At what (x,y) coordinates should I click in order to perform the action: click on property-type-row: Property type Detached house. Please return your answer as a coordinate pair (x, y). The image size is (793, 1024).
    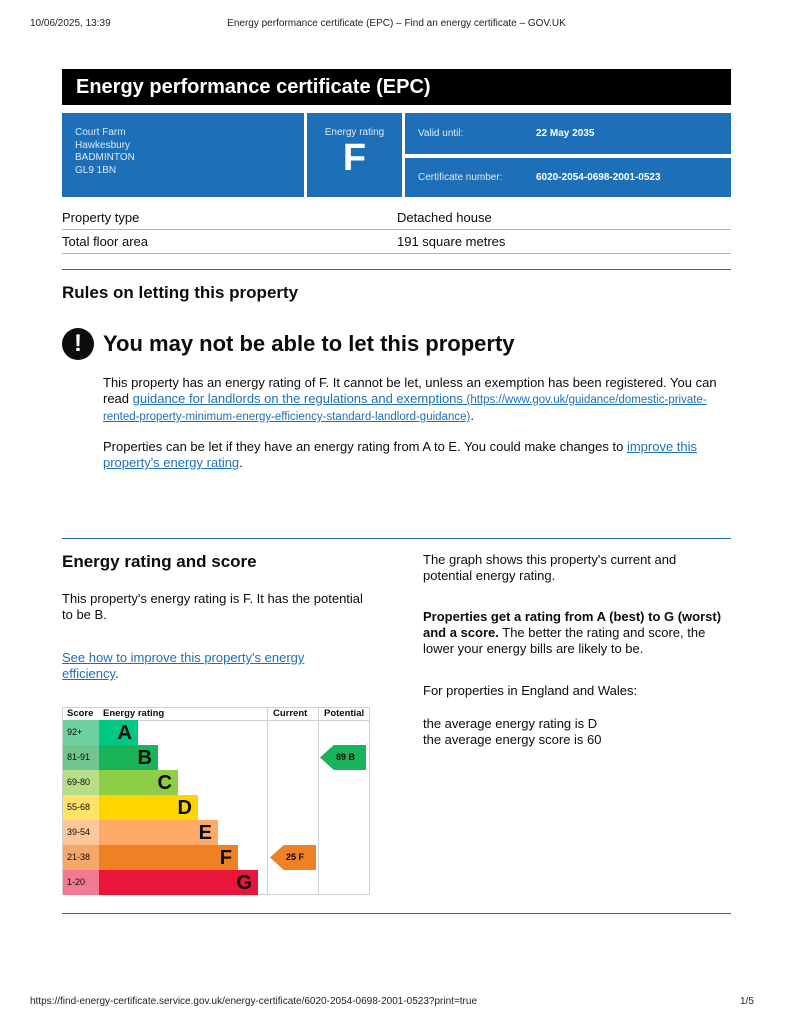
    Looking at the image, I should click on (396, 218).